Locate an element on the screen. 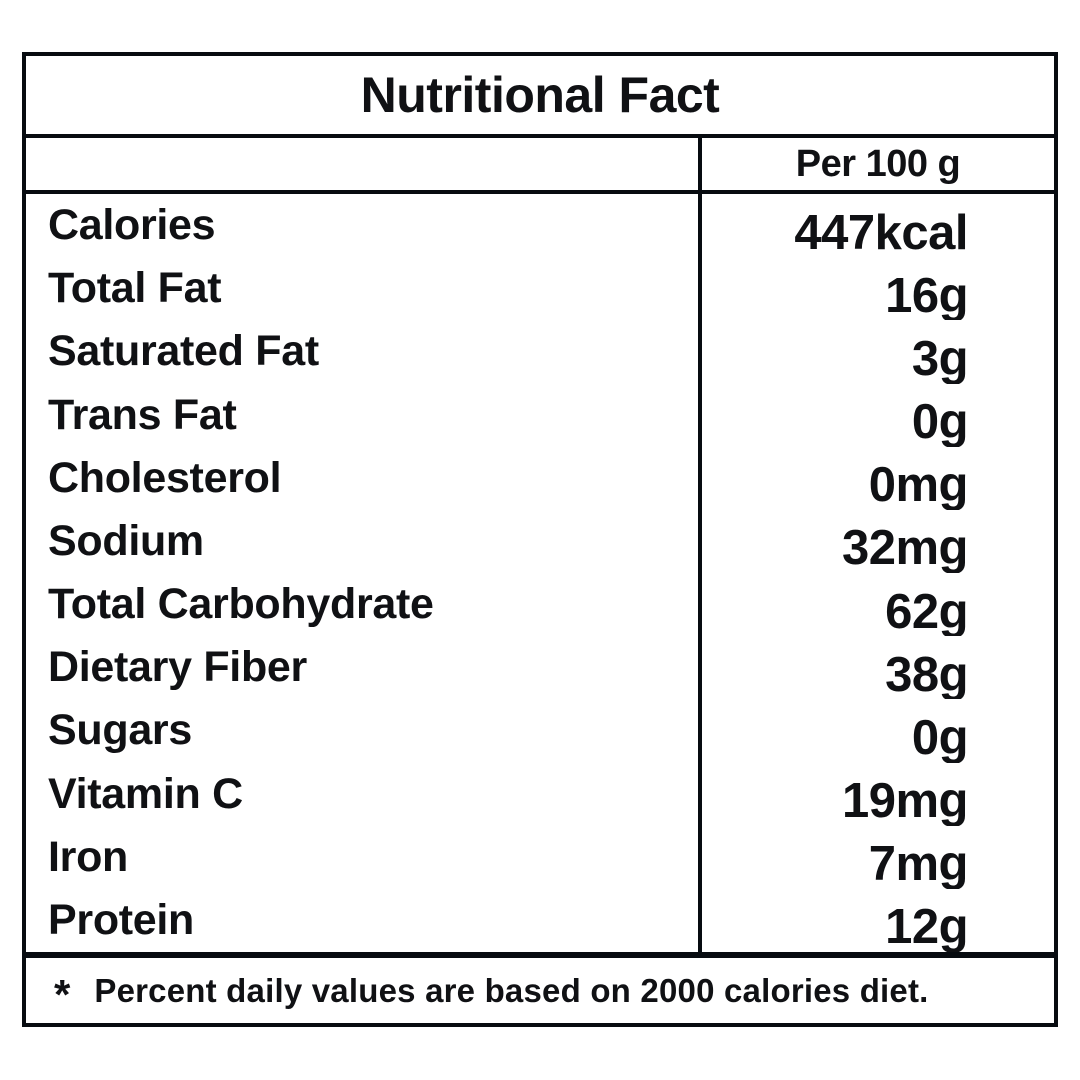 The image size is (1080, 1080). title-row: Nutritional Fact is located at coordinates (540, 97).